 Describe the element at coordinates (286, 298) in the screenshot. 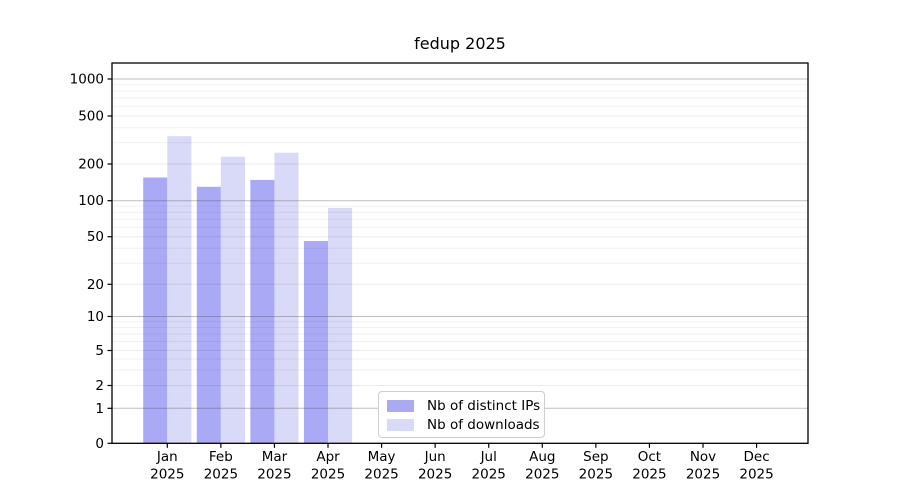

I see `bar-nb-of-downloads-mar` at that location.